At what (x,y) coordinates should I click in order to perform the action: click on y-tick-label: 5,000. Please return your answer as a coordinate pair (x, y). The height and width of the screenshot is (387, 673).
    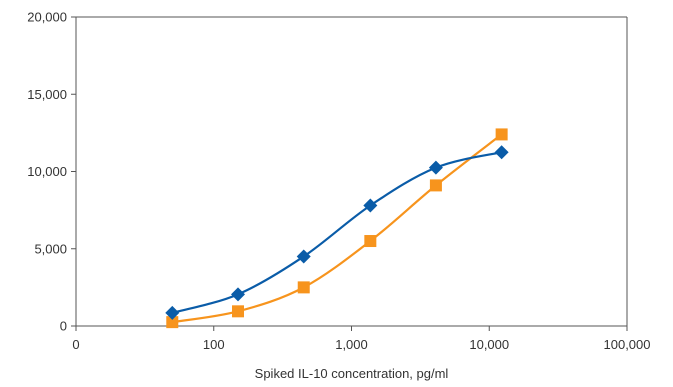
    Looking at the image, I should click on (50, 248).